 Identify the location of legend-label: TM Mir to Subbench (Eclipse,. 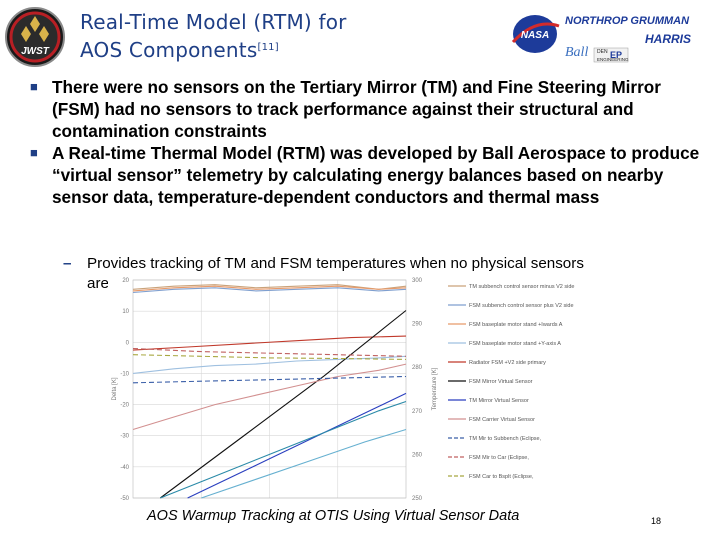
(505, 439).